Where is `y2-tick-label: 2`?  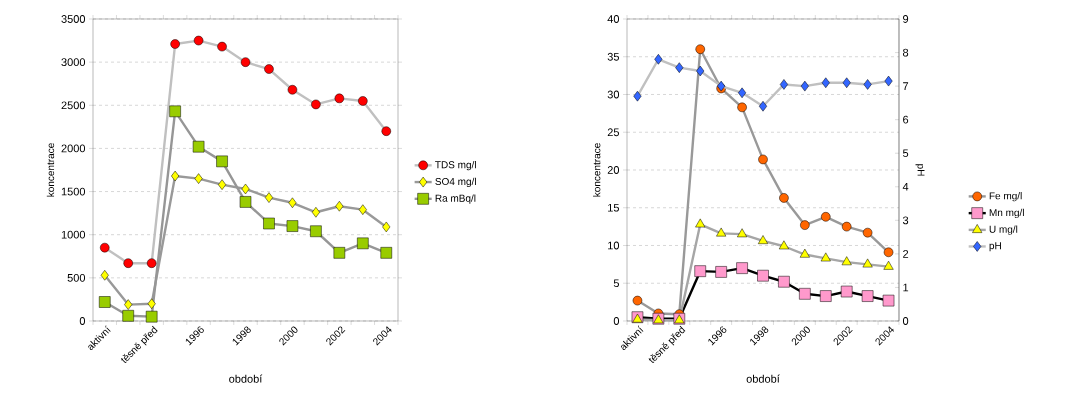
y2-tick-label: 2 is located at coordinates (906, 254).